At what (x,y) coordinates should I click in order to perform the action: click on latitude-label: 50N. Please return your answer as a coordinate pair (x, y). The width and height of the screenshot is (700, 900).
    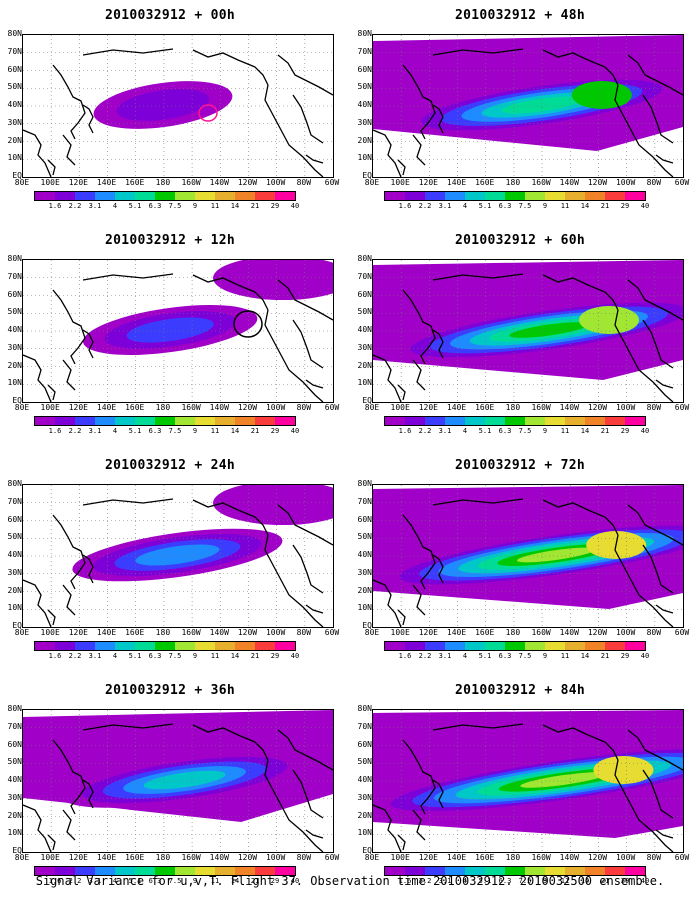
    Looking at the image, I should click on (364, 312).